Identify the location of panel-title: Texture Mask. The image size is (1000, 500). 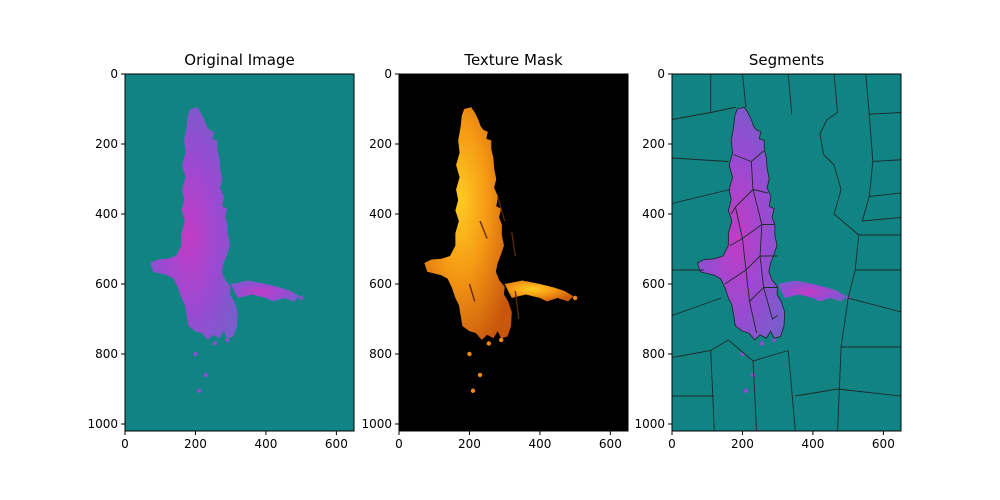
(513, 60).